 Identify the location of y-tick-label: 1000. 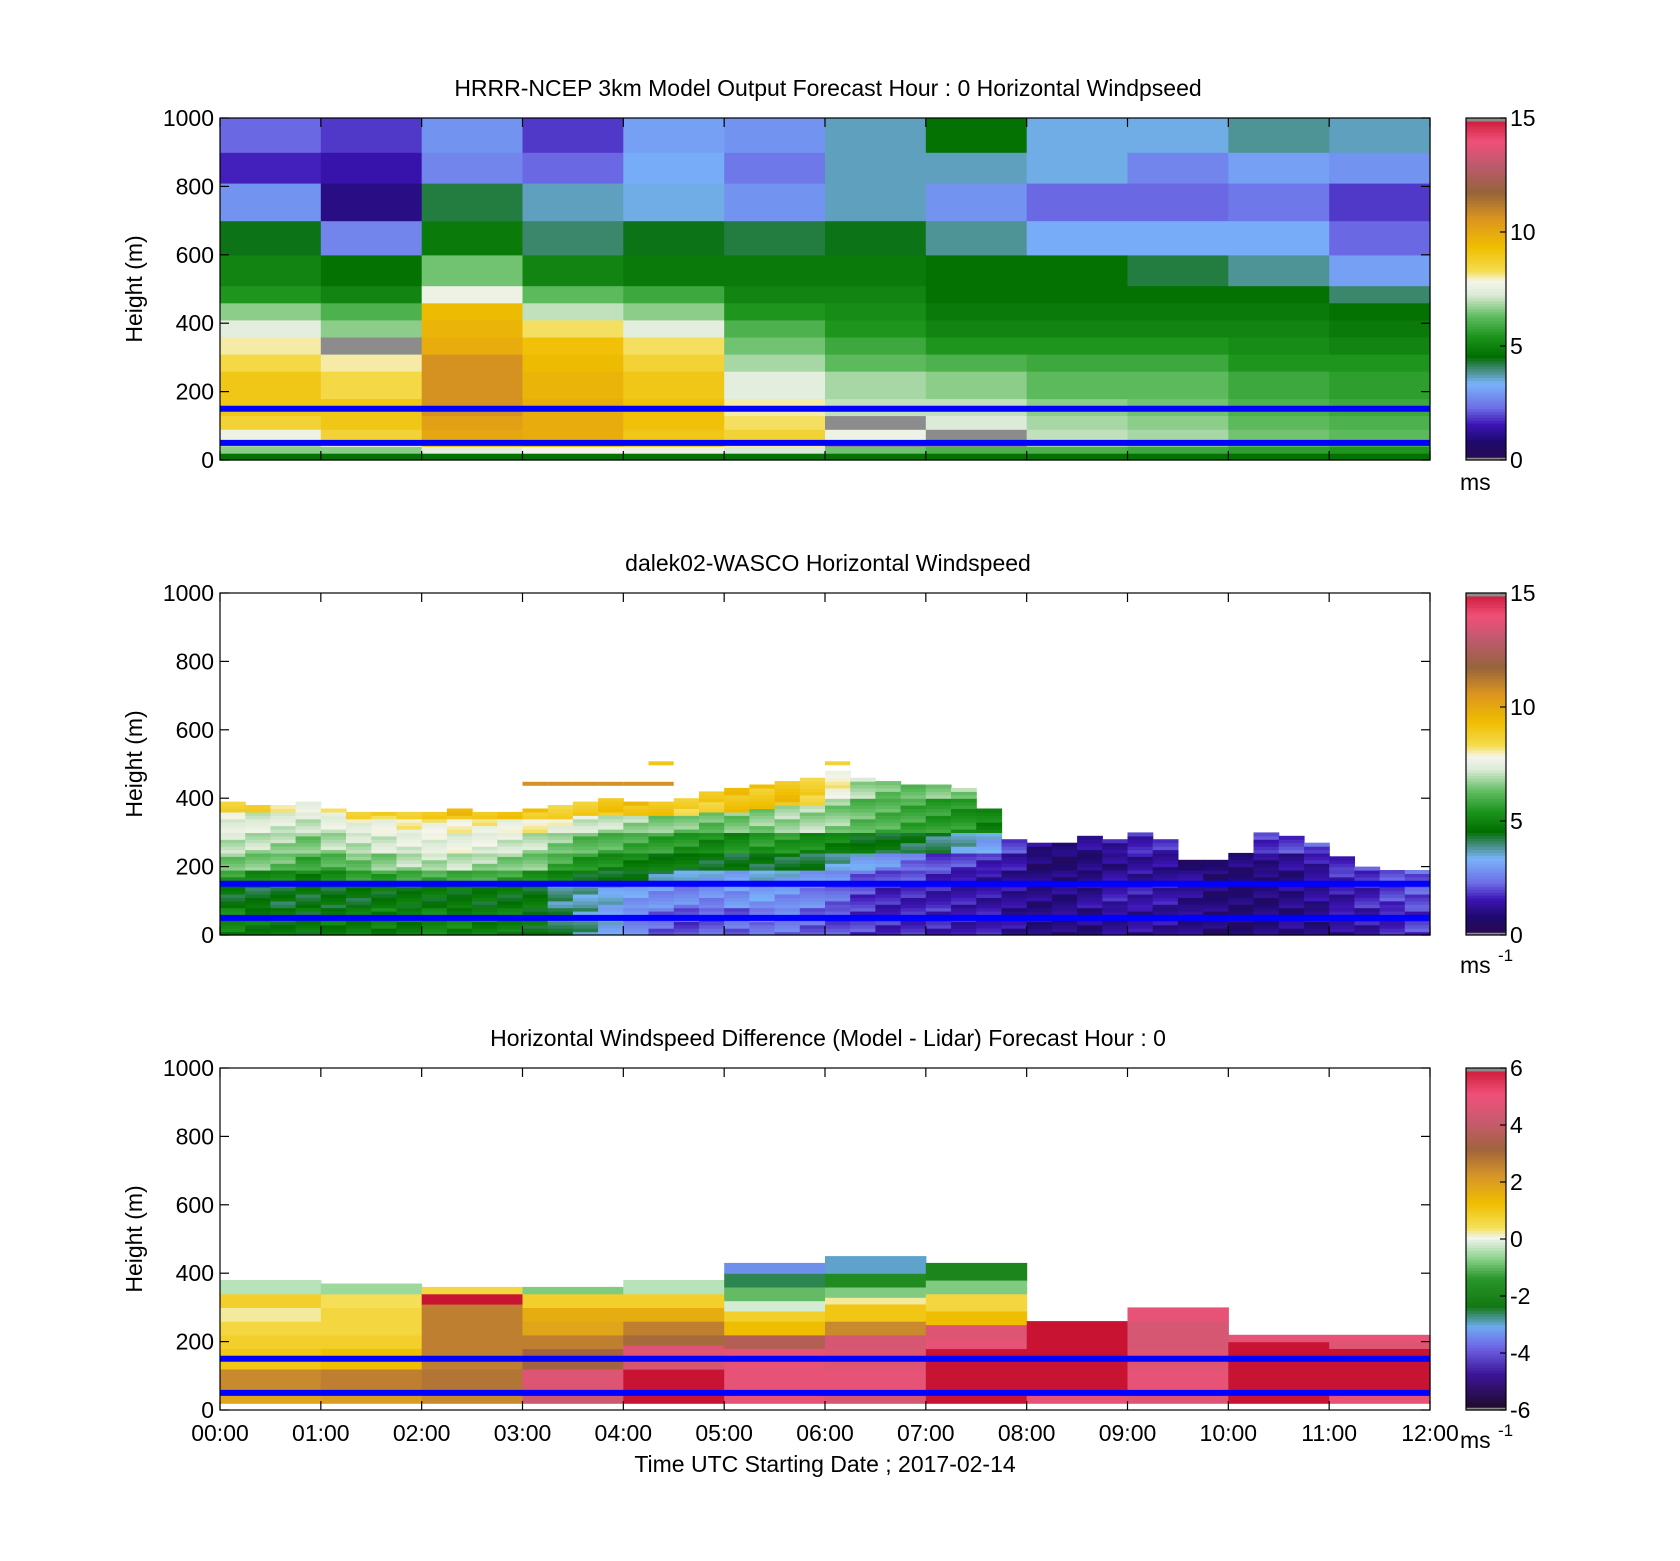
(188, 118).